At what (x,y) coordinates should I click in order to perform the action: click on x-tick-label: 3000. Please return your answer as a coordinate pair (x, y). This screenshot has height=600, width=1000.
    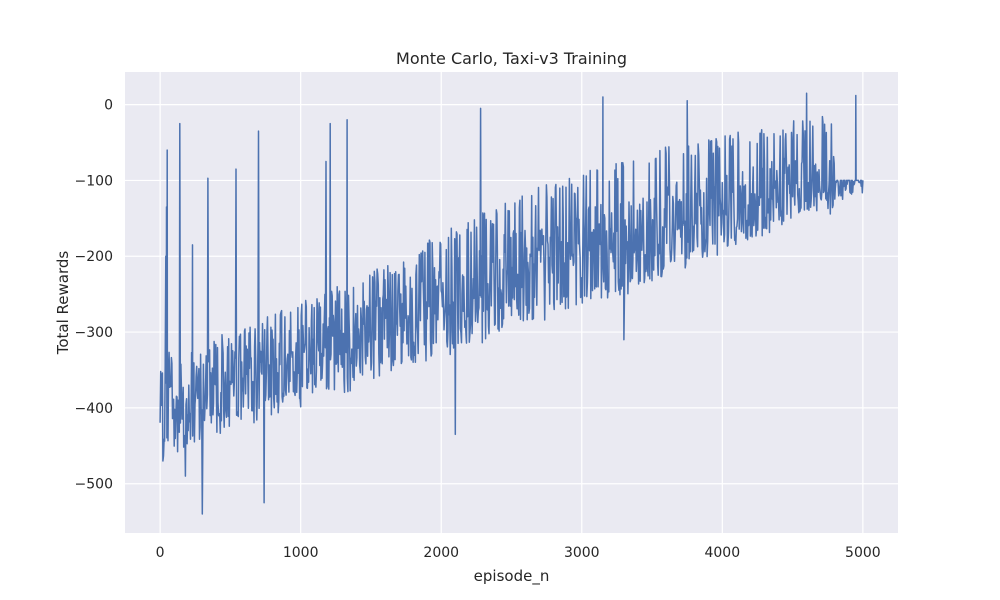
    Looking at the image, I should click on (582, 553).